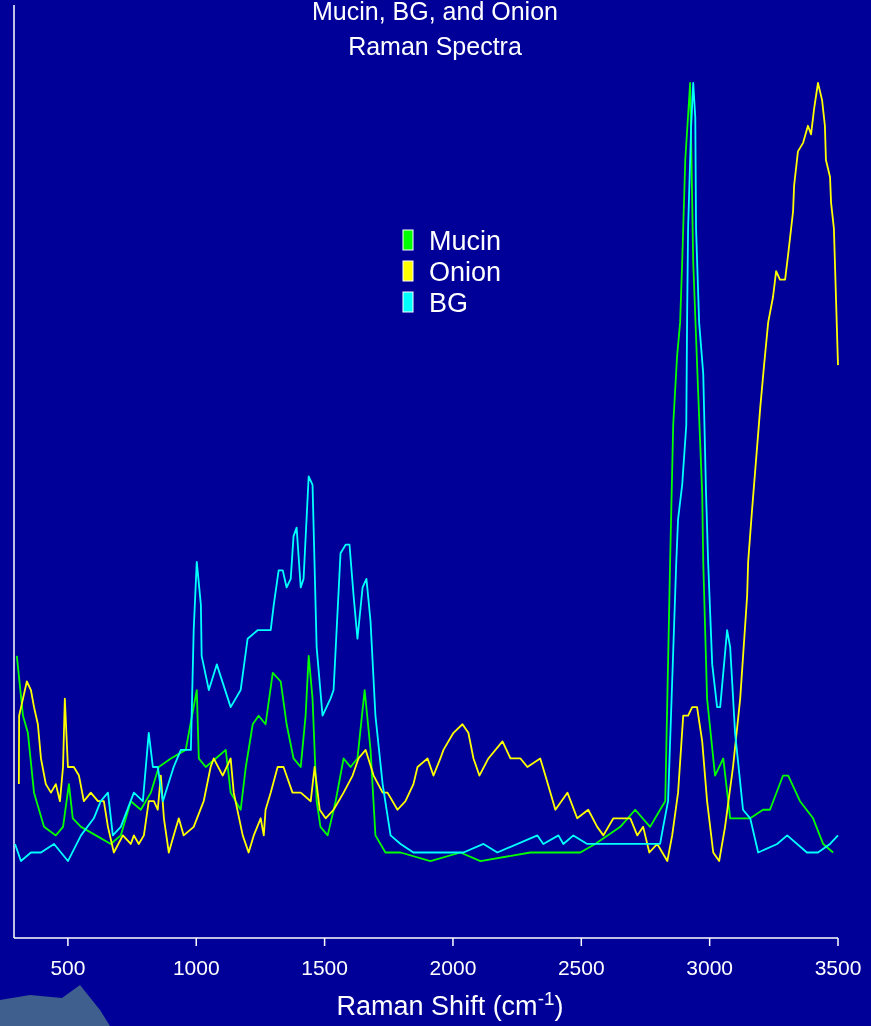  What do you see at coordinates (324, 967) in the screenshot?
I see `x-tick-label: 1500` at bounding box center [324, 967].